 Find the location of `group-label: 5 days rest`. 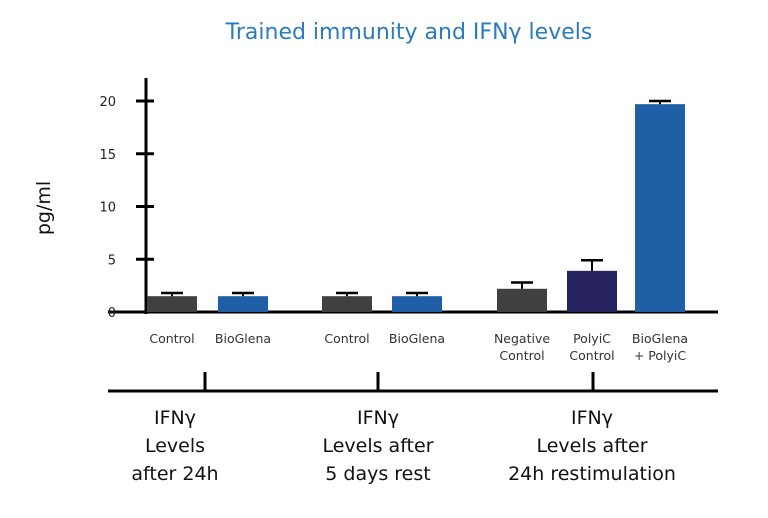

group-label: 5 days rest is located at coordinates (377, 474).